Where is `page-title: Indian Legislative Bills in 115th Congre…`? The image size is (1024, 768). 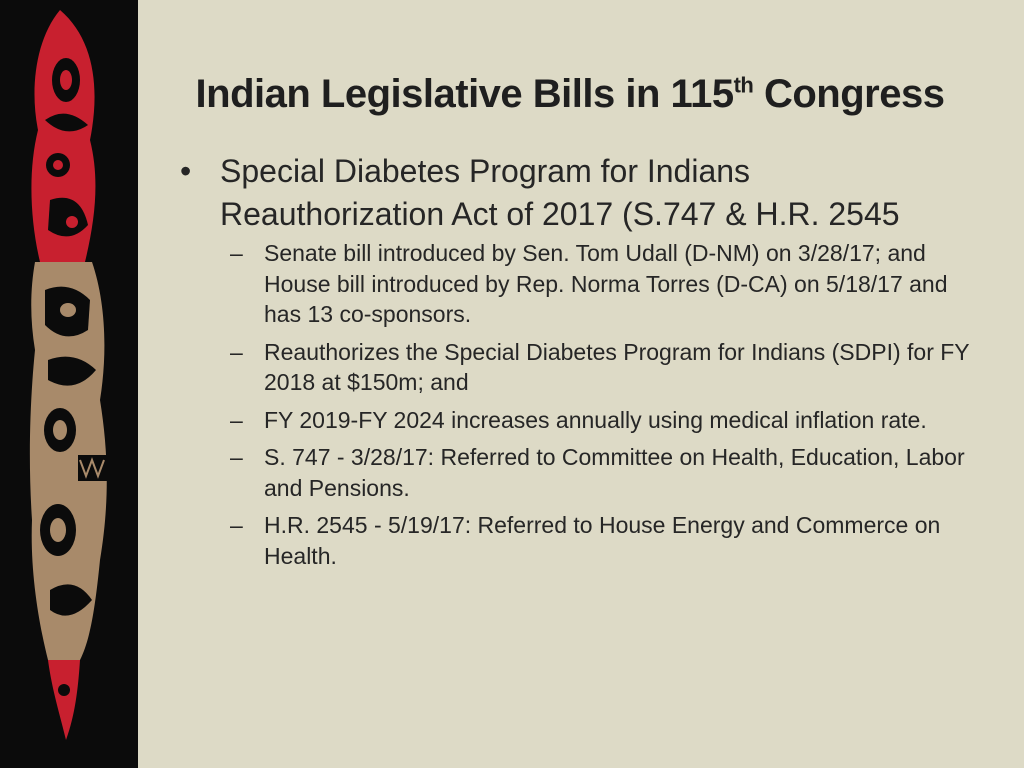
page-title: Indian Legislative Bills in 115th Congre… is located at coordinates (570, 94).